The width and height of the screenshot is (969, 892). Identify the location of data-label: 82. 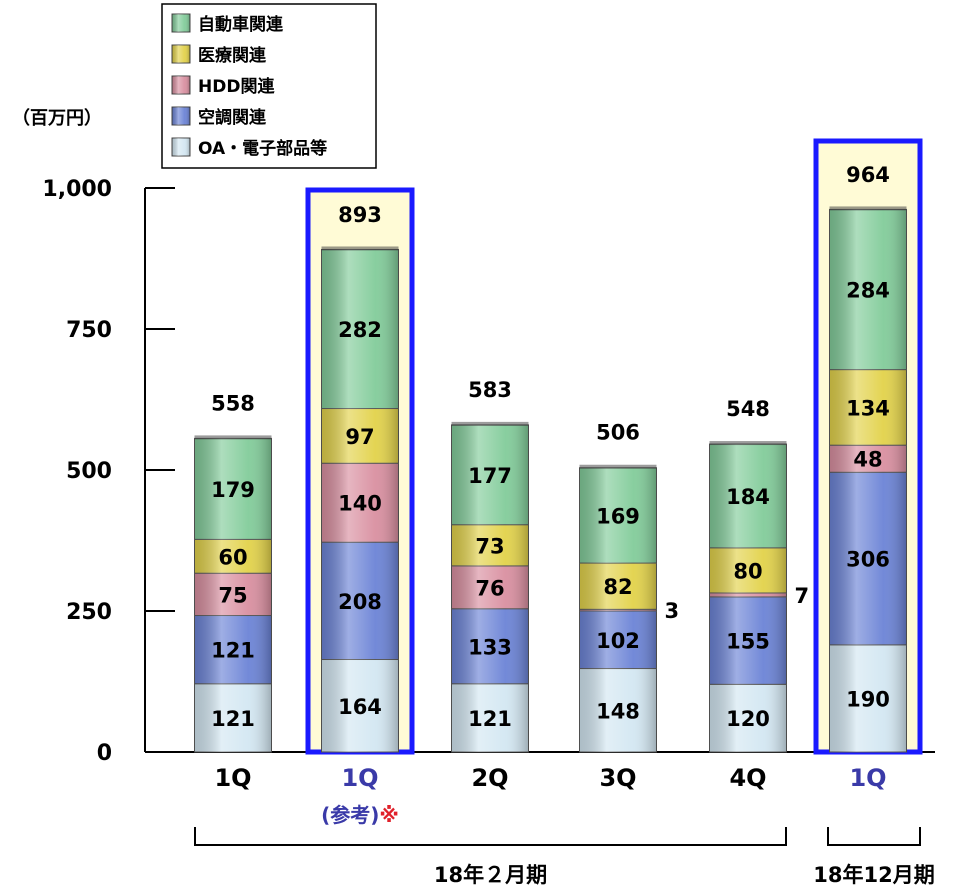
(617, 587).